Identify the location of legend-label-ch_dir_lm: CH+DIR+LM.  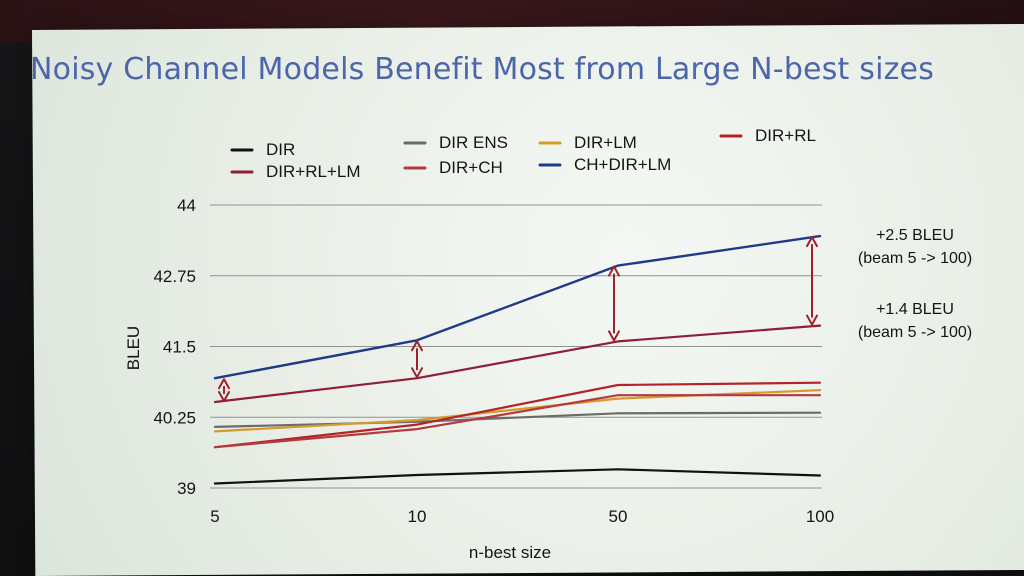
(622, 164).